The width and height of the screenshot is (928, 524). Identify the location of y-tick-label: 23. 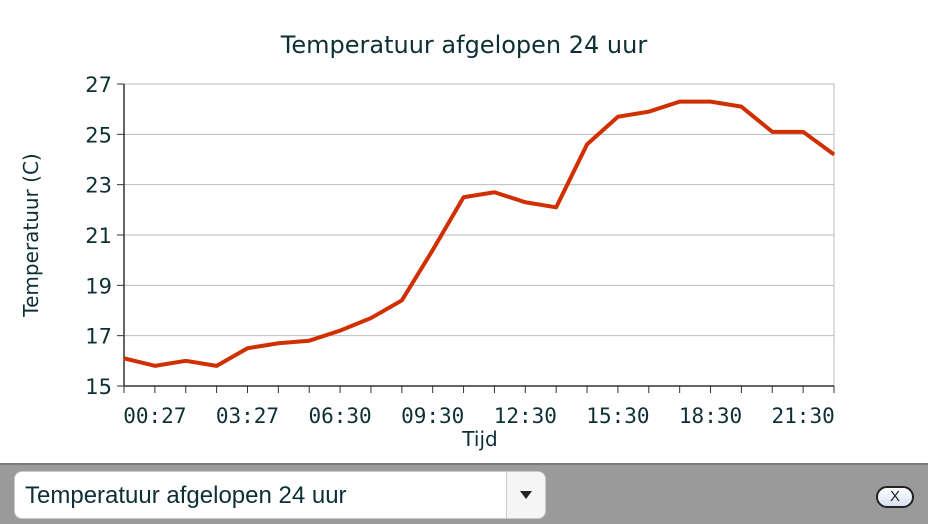
(98, 186).